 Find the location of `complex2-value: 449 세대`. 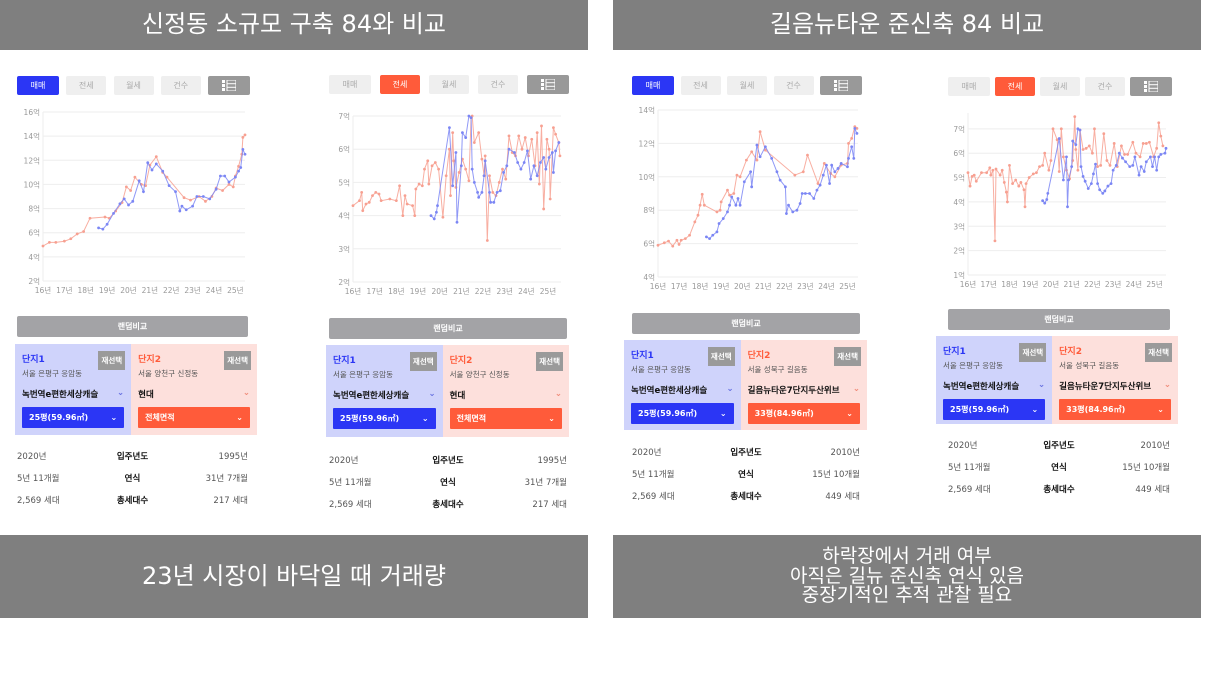

complex2-value: 449 세대 is located at coordinates (1152, 490).